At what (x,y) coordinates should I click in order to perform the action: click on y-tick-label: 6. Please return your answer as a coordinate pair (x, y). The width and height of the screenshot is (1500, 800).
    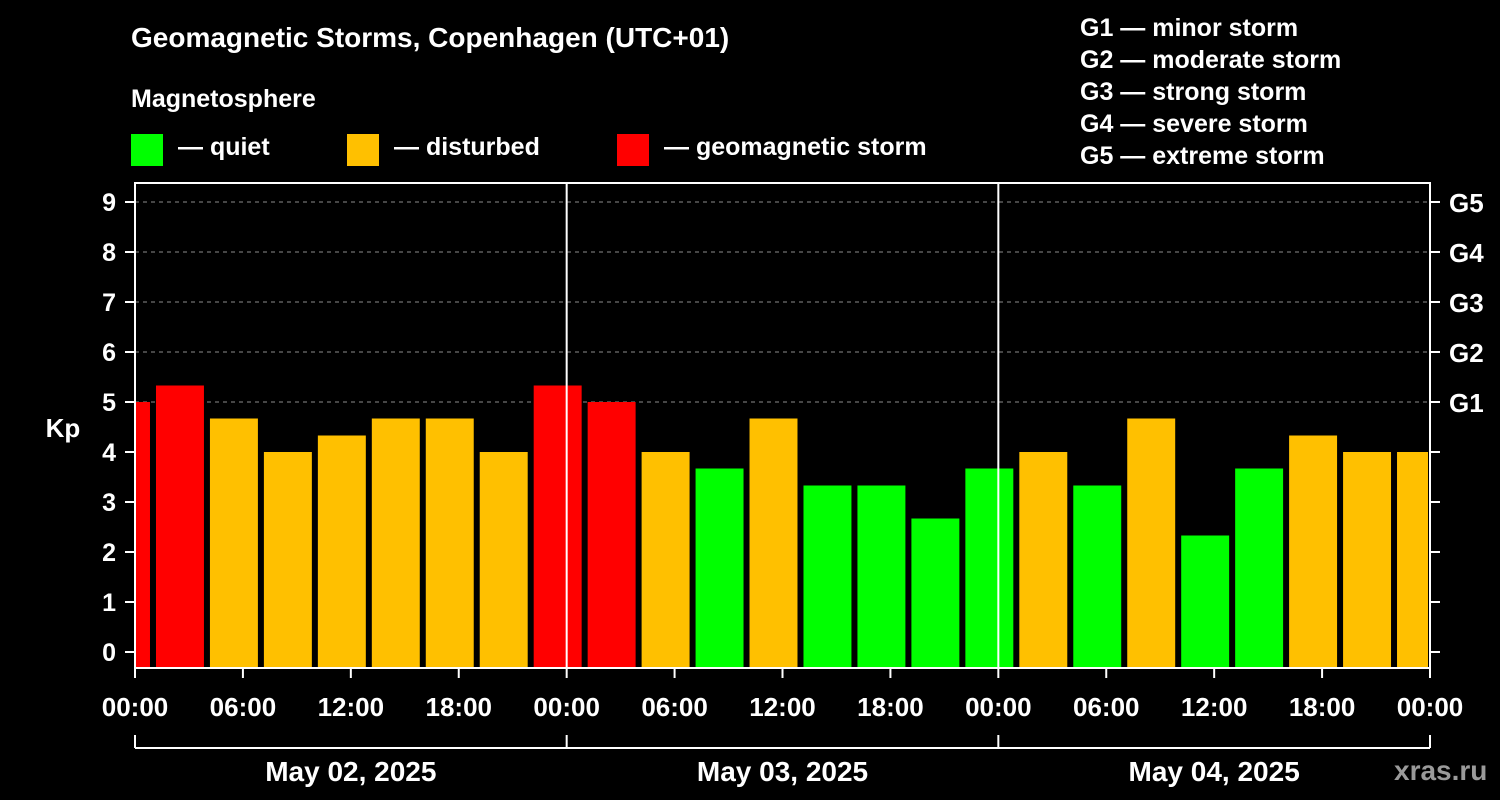
    Looking at the image, I should click on (109, 353).